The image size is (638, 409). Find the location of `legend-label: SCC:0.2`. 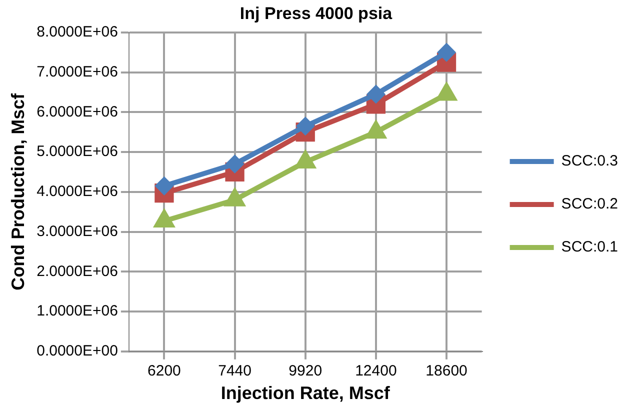

legend-label: SCC:0.2 is located at coordinates (589, 204).